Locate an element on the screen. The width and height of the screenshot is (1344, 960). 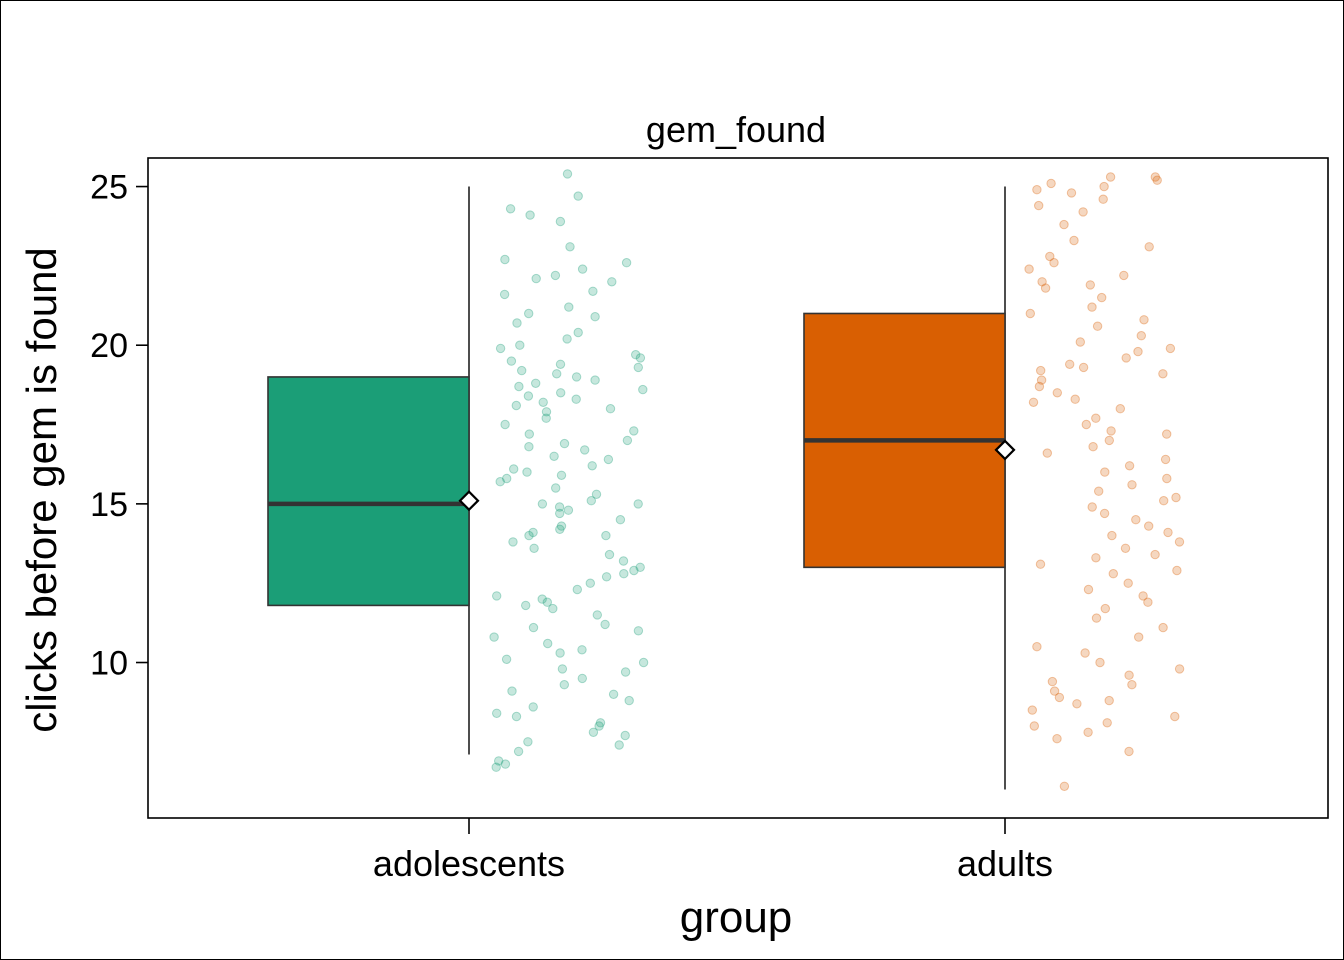
y-tick-label: 25 is located at coordinates (109, 188).